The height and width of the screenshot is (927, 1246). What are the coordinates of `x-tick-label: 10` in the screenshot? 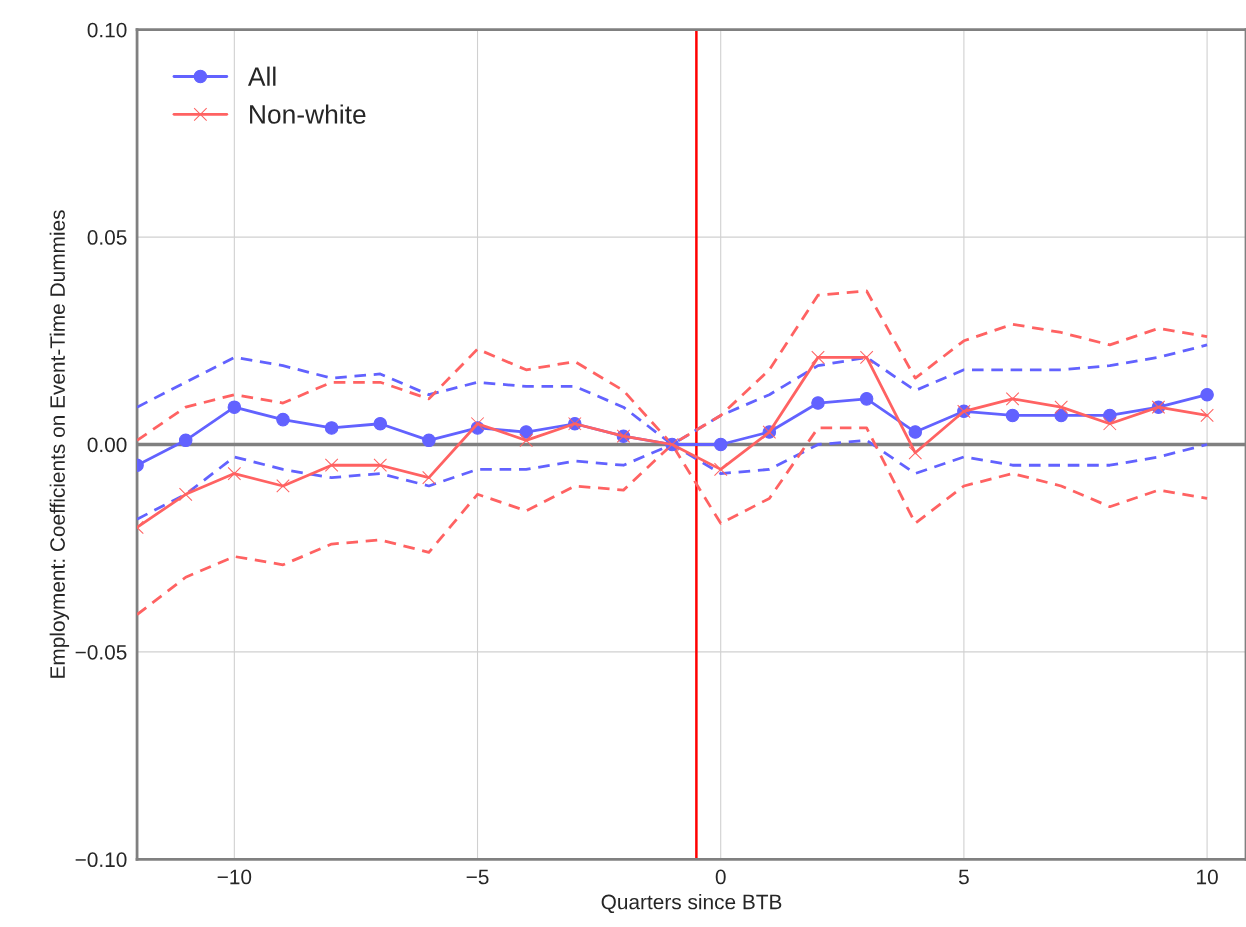 It's located at (1207, 877).